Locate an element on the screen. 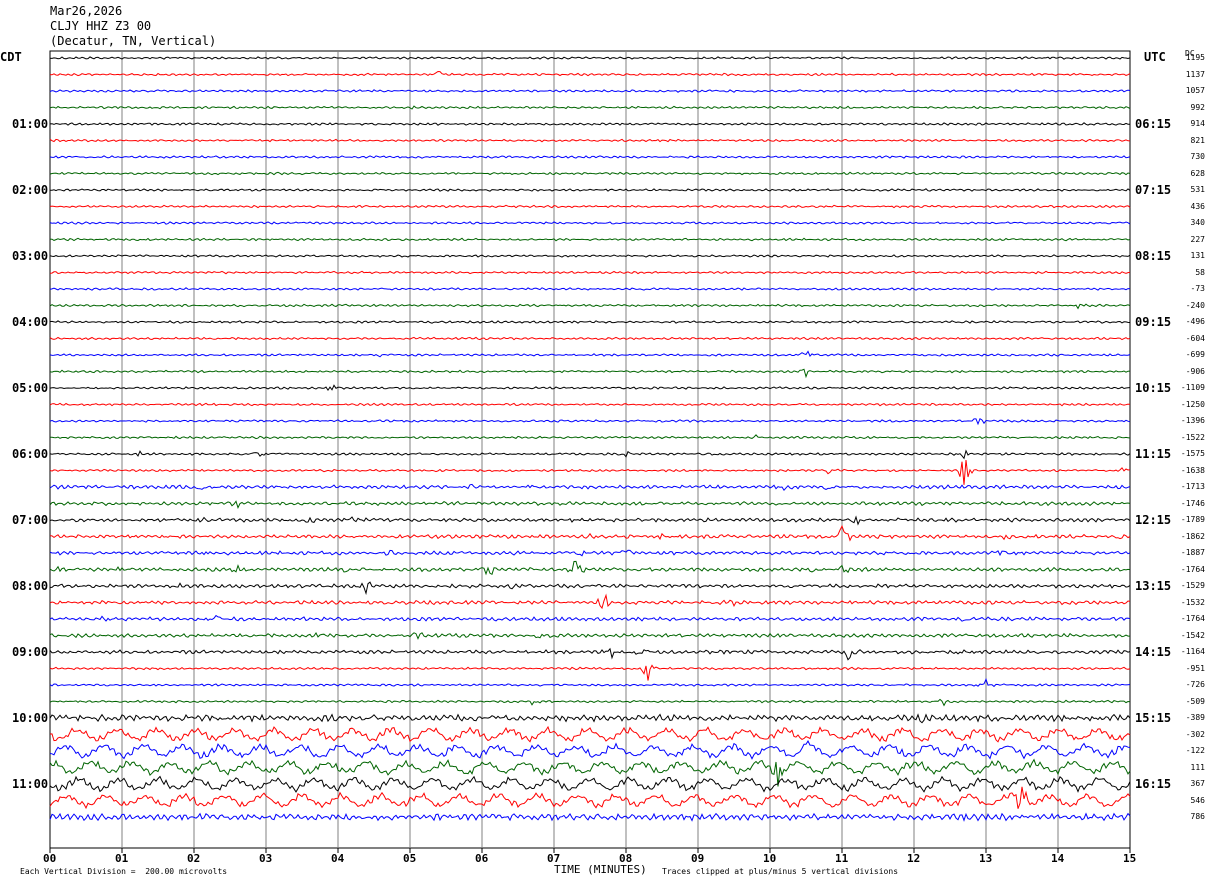 This screenshot has height=886, width=1210. dc-offset-value: 786 is located at coordinates (1197, 816).